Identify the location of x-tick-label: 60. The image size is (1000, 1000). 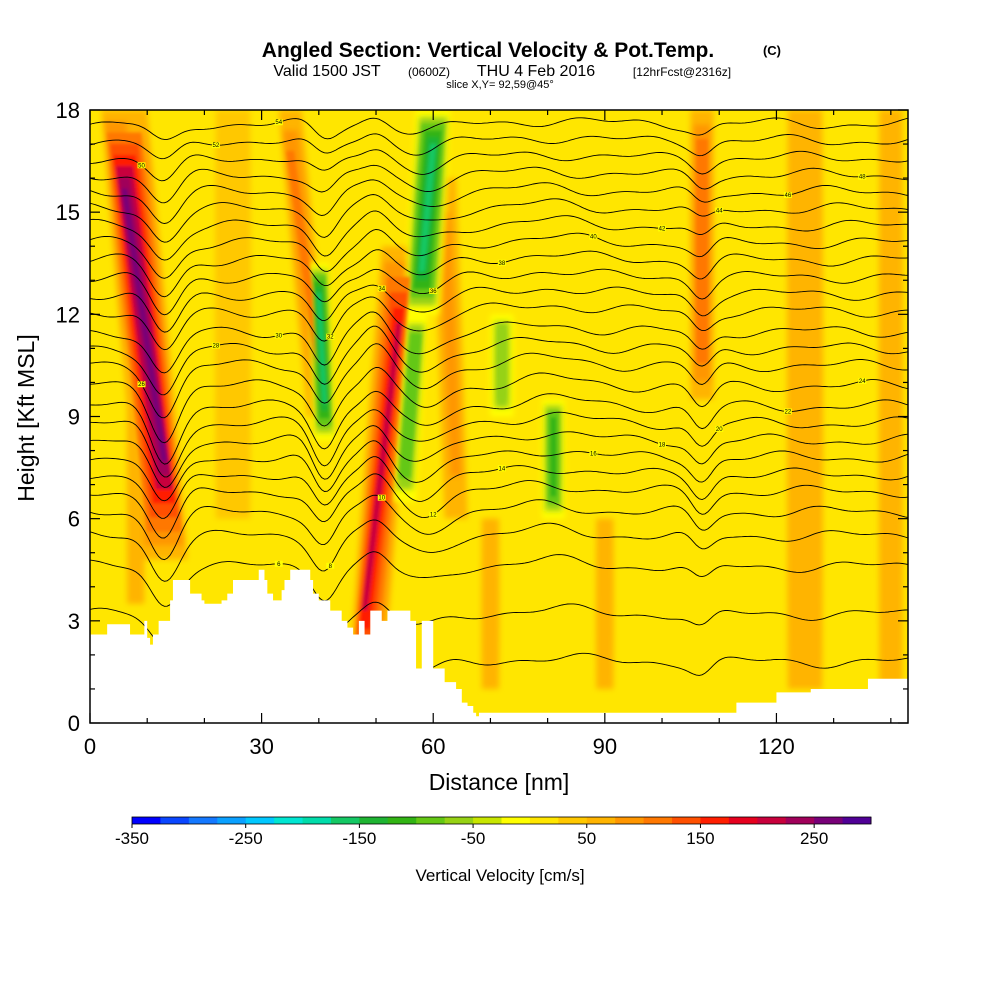
(433, 746).